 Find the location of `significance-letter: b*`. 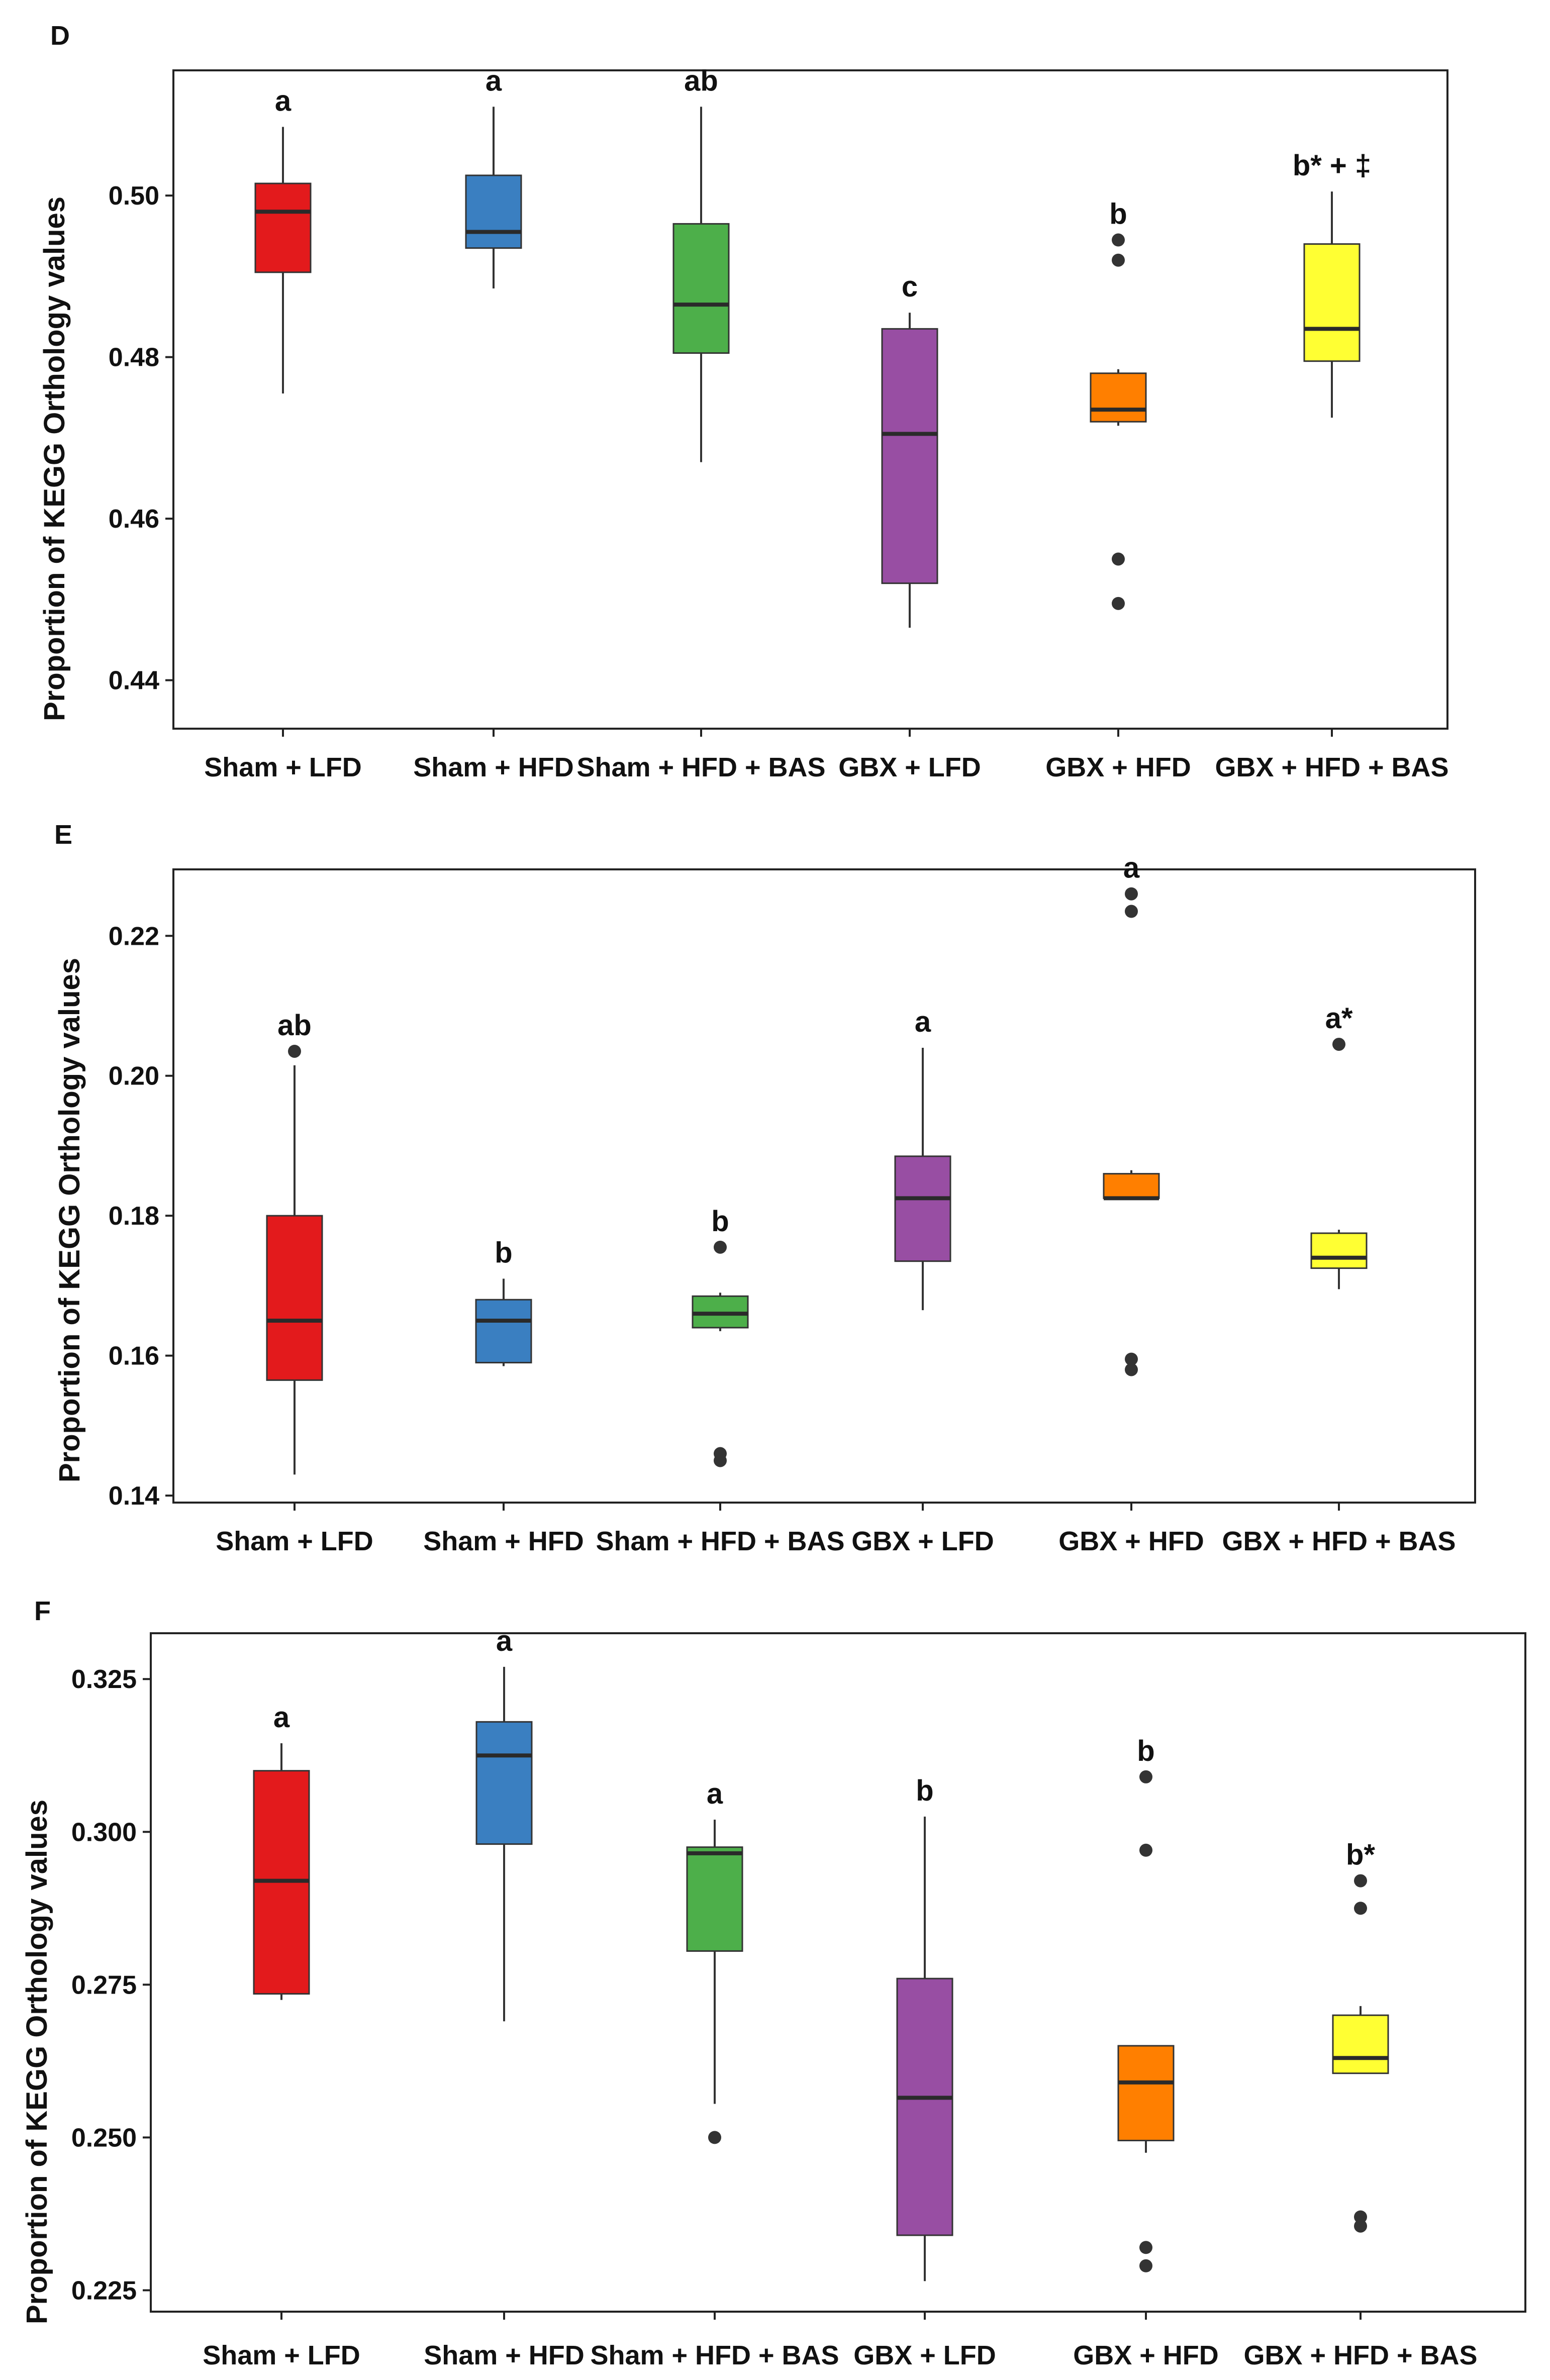

significance-letter: b* is located at coordinates (1360, 1855).